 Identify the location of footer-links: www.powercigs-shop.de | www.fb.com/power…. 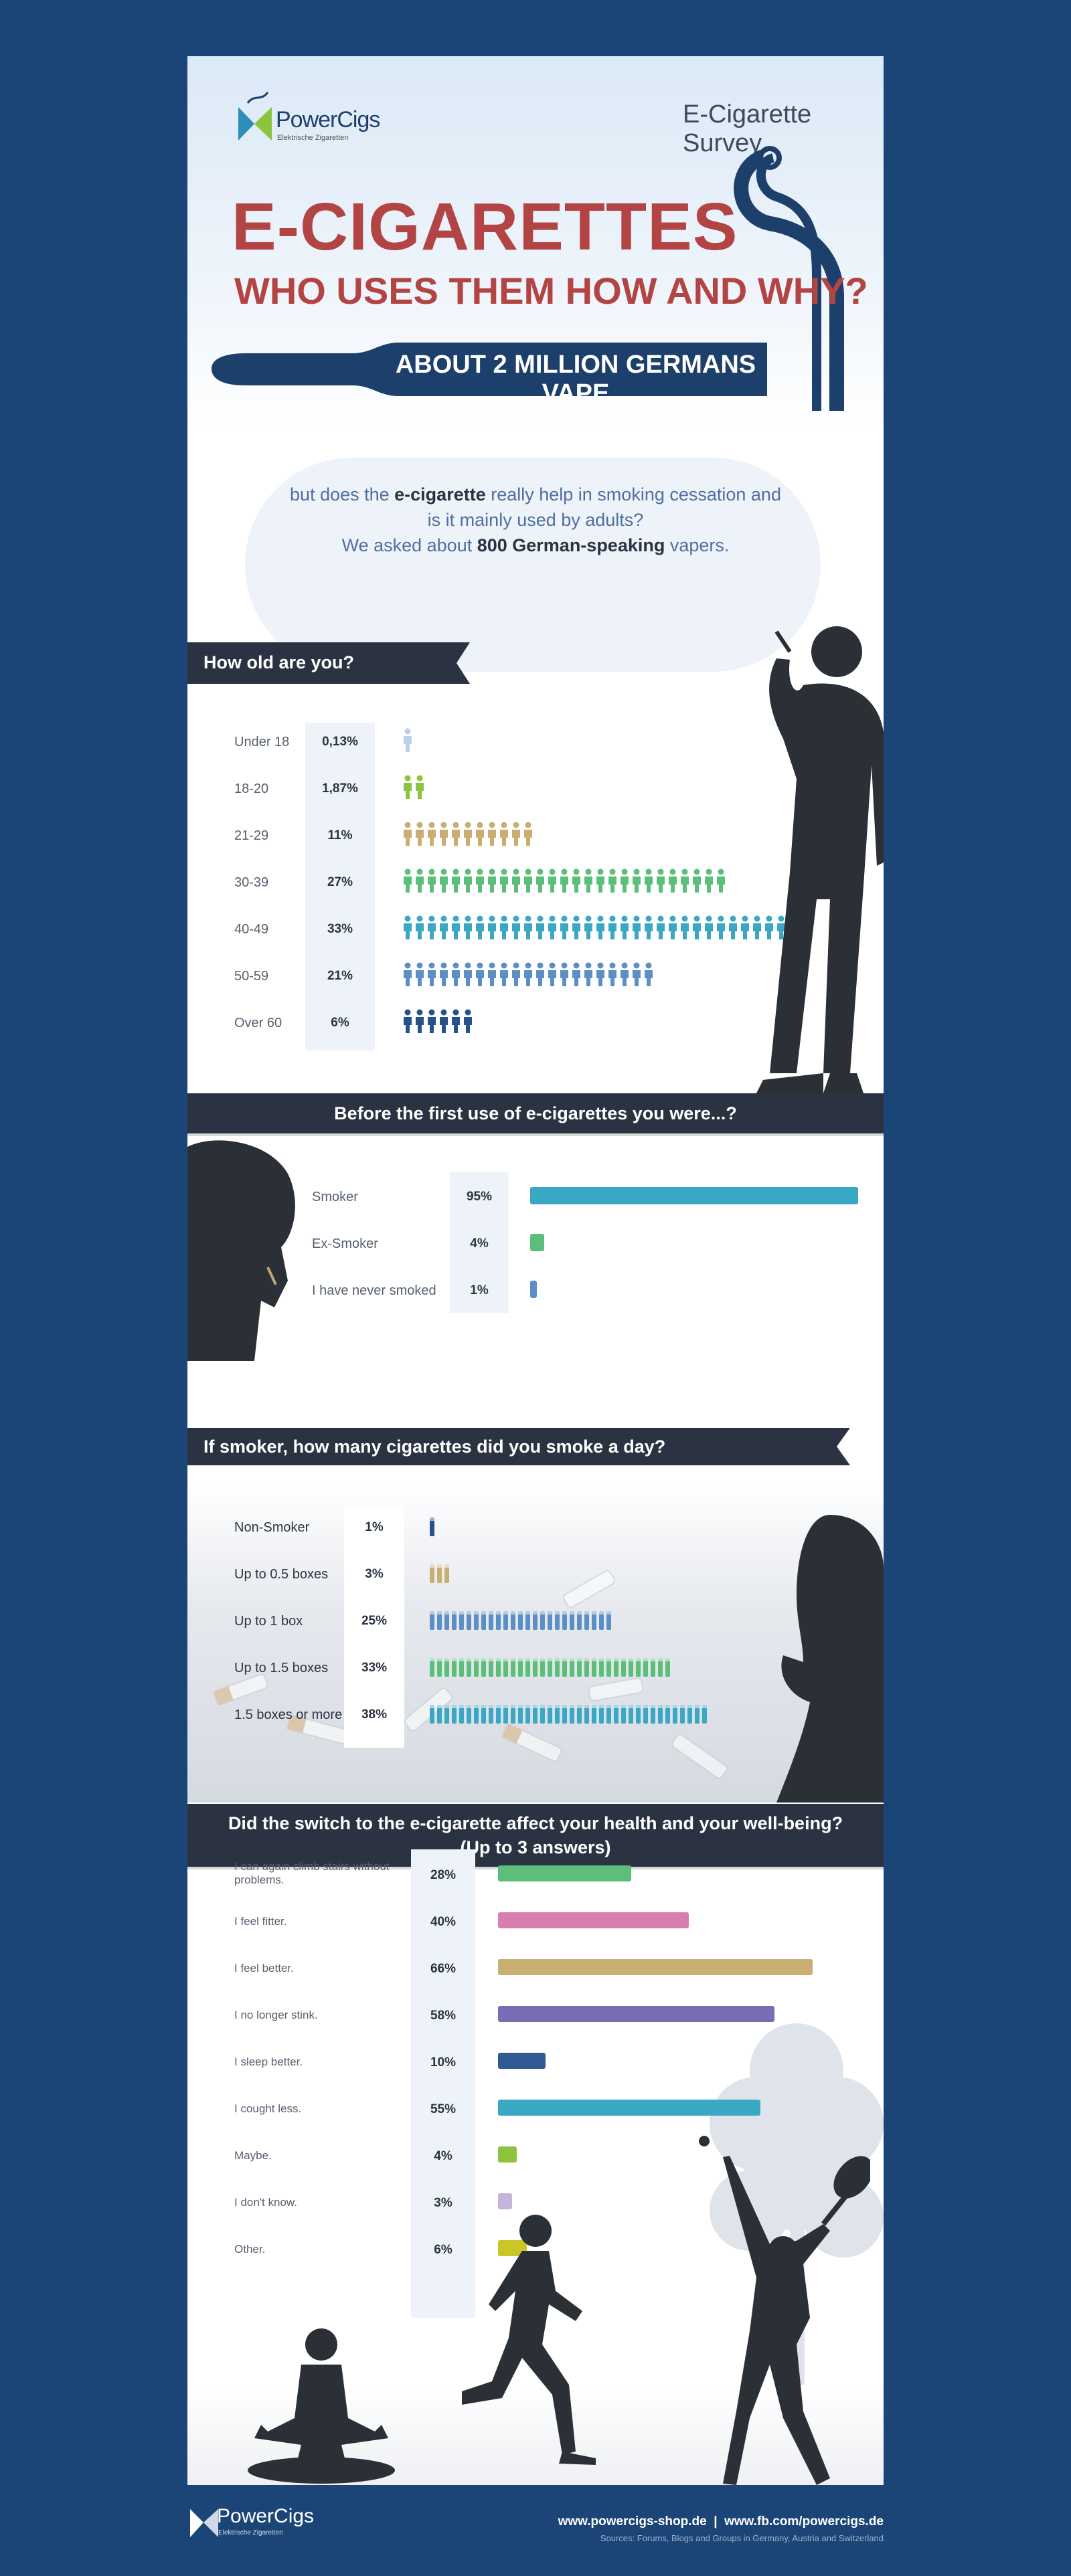
(721, 2521).